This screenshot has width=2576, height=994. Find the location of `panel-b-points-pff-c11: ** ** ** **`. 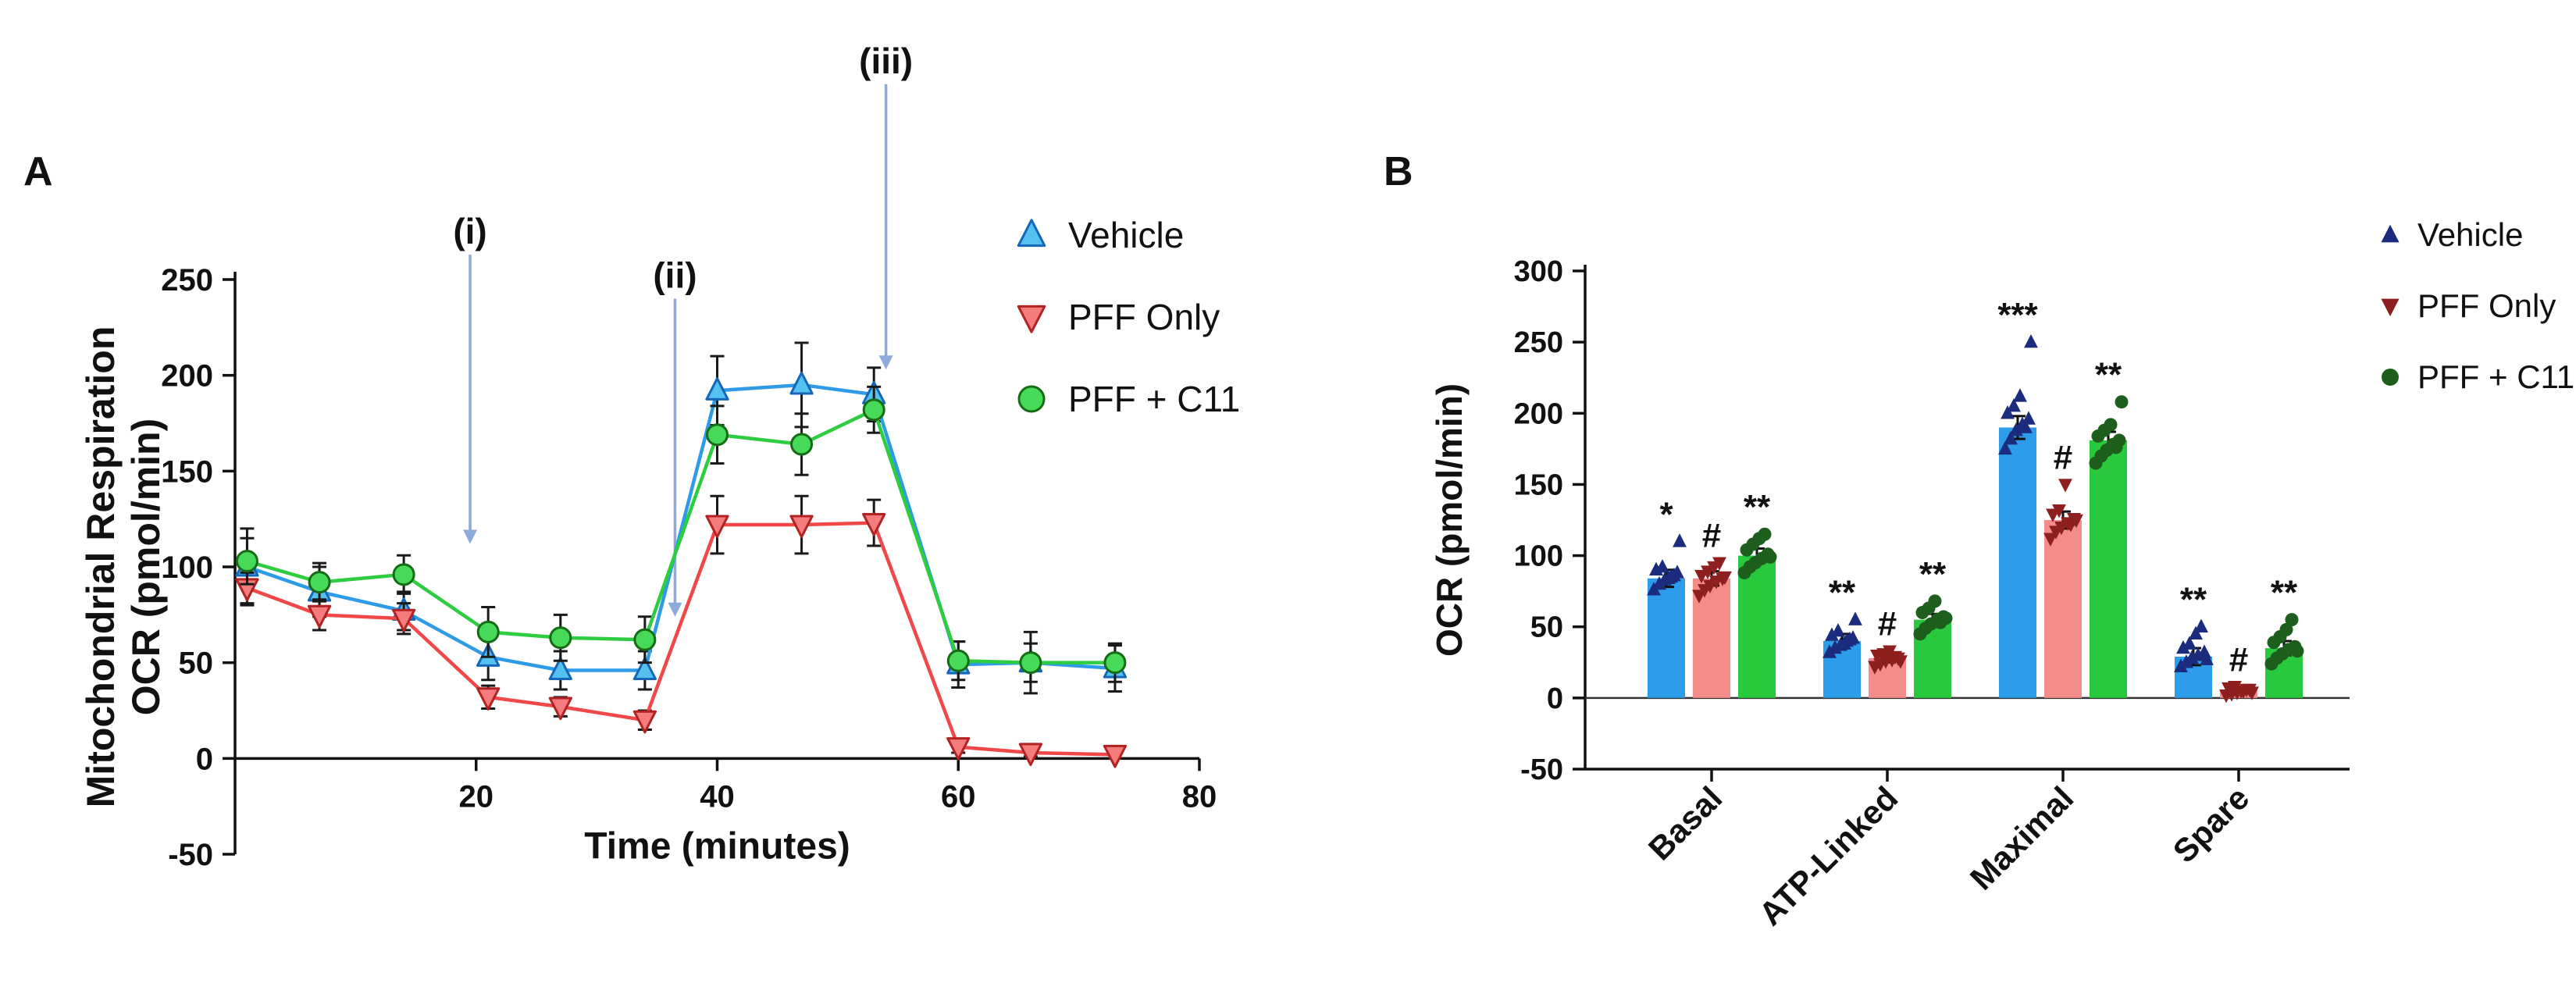

panel-b-points-pff-c11: ** ** ** ** is located at coordinates (2020, 513).